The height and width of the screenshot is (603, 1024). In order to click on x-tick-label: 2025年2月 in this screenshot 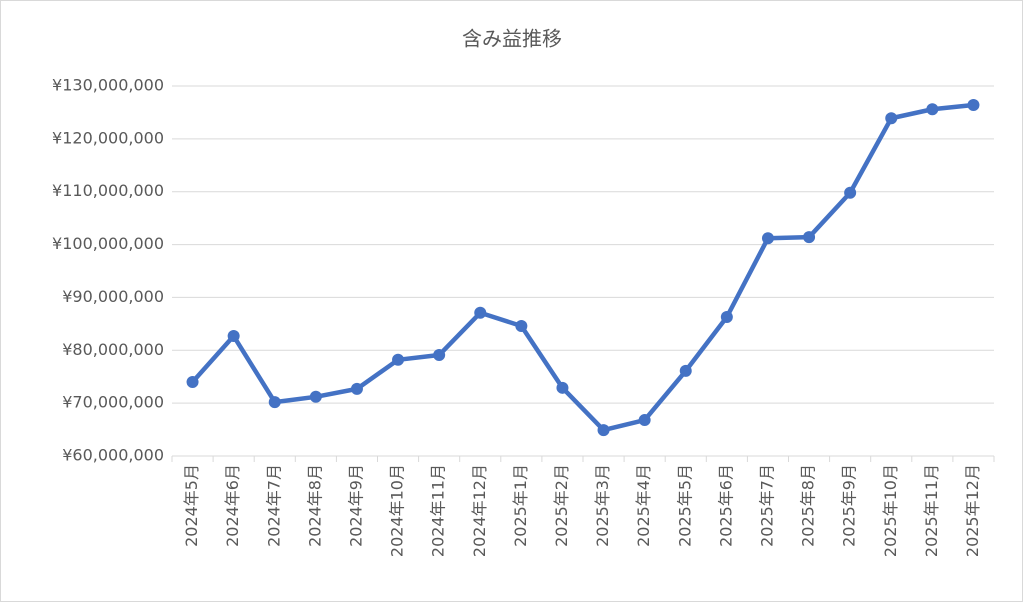, I will do `click(561, 505)`.